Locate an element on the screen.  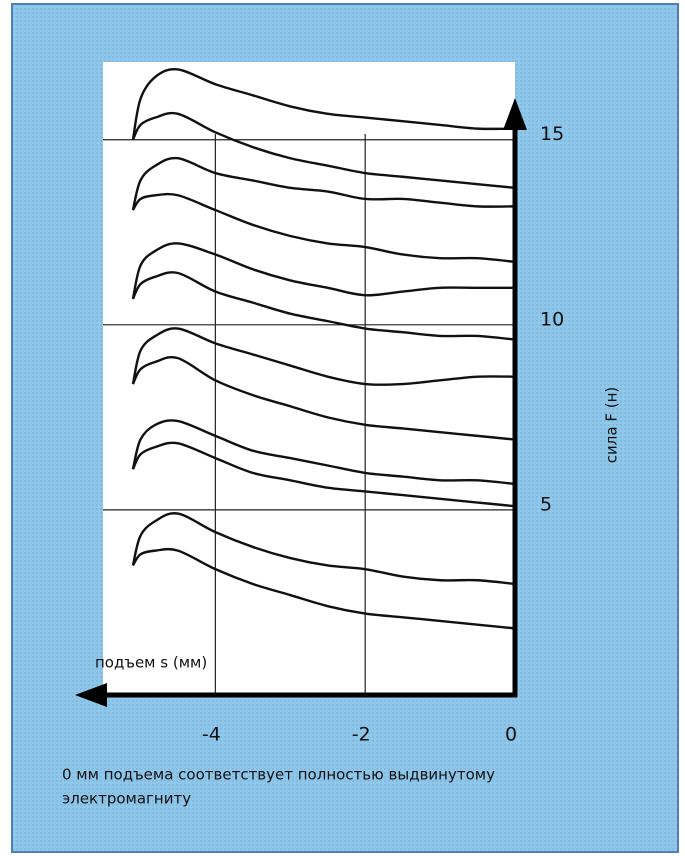
note-line: электромагниту is located at coordinates (126, 799).